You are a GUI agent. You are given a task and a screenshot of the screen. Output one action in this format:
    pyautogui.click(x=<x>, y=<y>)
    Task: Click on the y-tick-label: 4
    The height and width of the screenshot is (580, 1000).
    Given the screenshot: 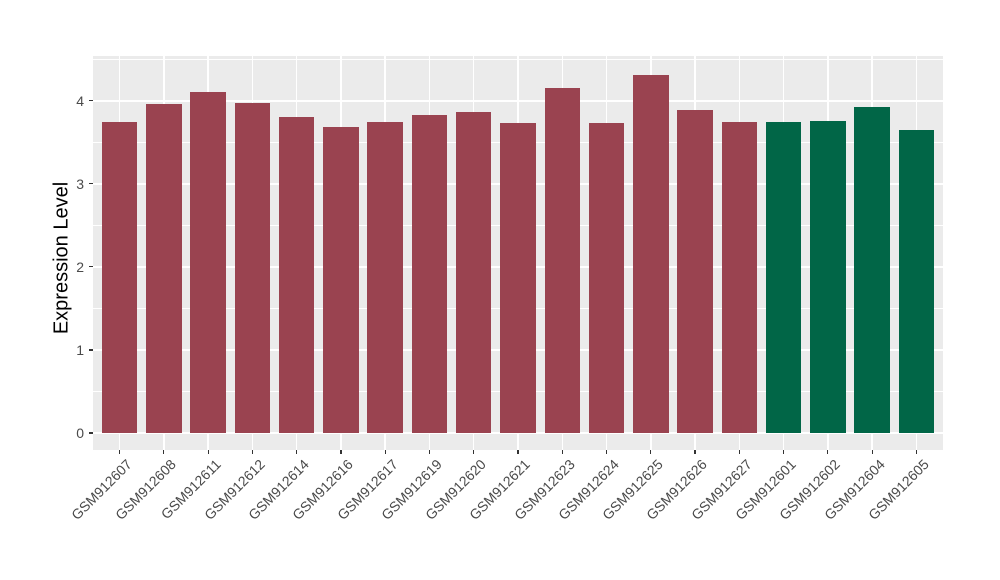 What is the action you would take?
    pyautogui.click(x=80, y=100)
    